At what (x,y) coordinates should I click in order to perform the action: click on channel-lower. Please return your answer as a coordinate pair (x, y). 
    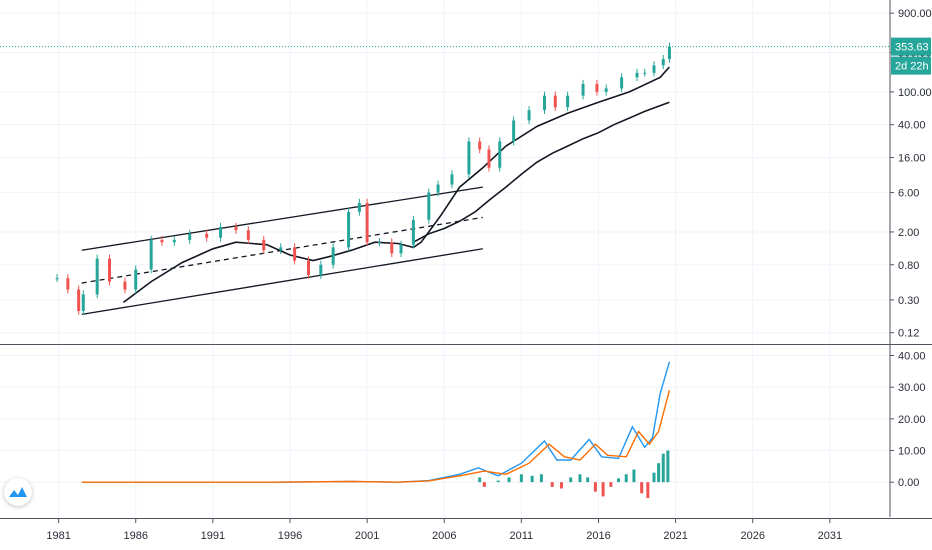
    Looking at the image, I should click on (282, 282).